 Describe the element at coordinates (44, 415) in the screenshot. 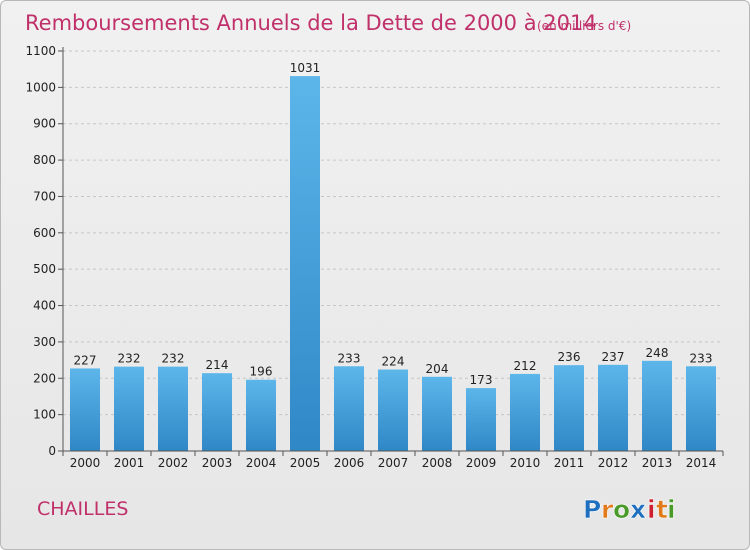

I see `y-tick-label: 100` at that location.